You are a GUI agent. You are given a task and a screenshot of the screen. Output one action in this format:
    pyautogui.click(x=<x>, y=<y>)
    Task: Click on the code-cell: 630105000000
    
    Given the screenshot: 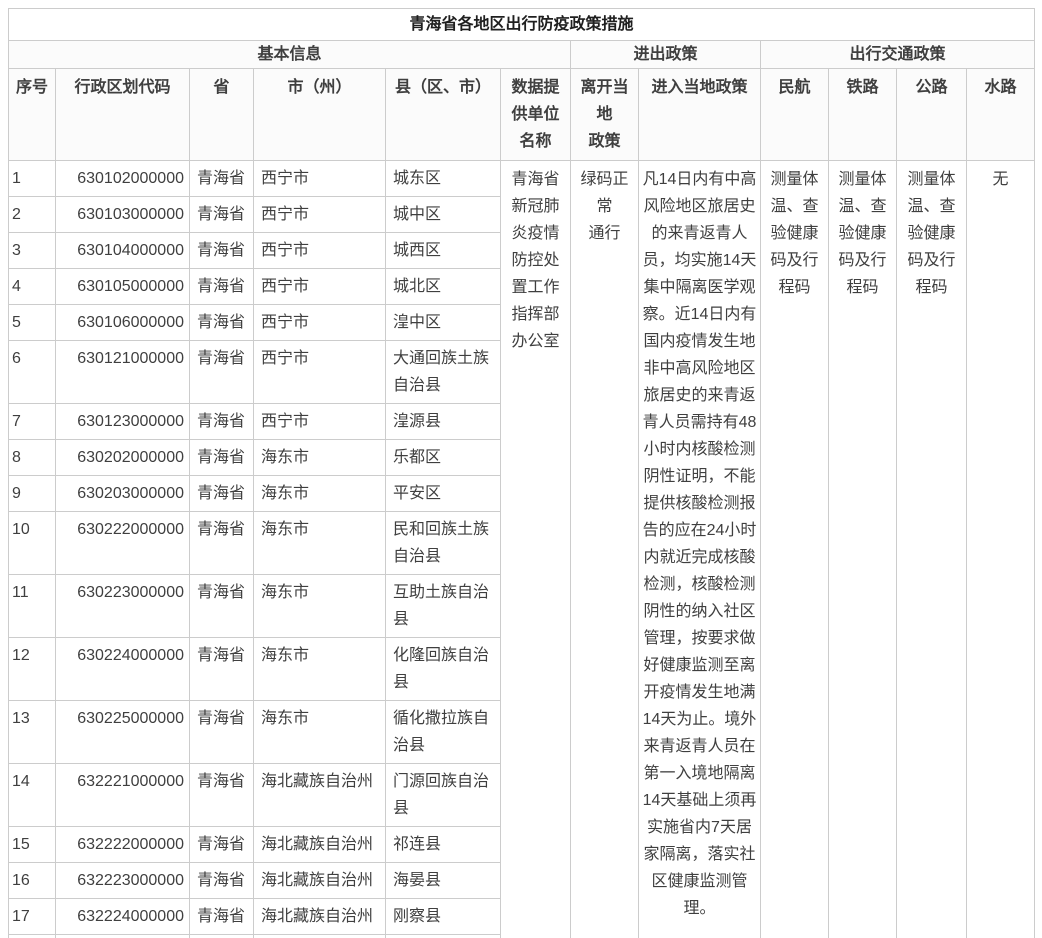 What is the action you would take?
    pyautogui.click(x=122, y=286)
    